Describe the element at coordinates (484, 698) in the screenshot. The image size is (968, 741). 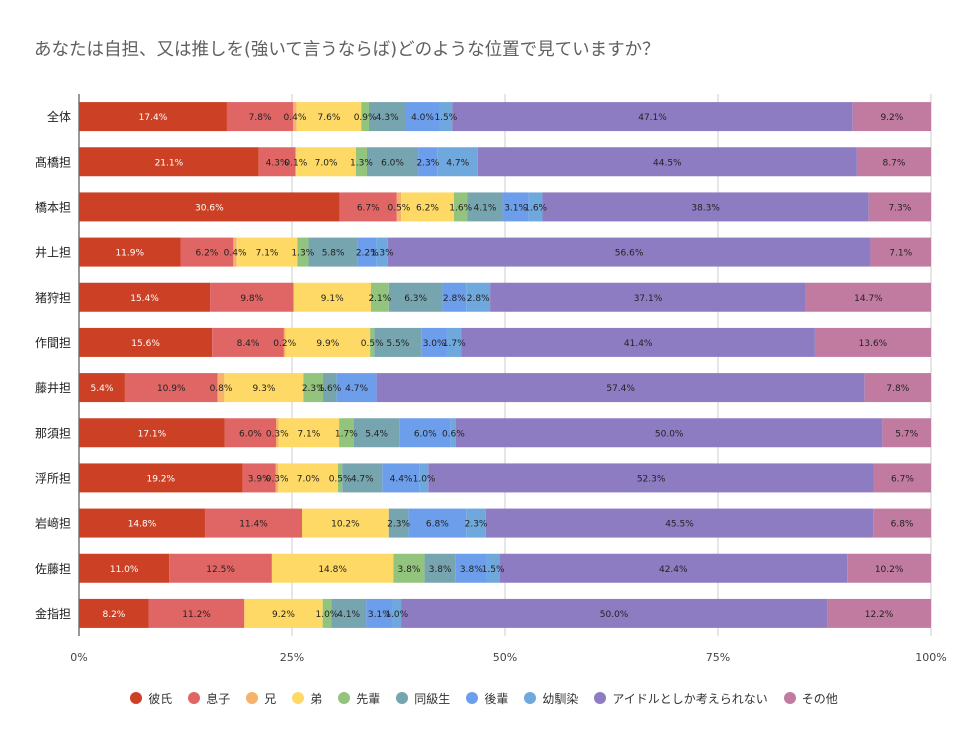
I see `legend: 彼氏 息子 兄 弟 先輩 同級生 後輩 幼馴染 アイドルとしか考えられない その他` at that location.